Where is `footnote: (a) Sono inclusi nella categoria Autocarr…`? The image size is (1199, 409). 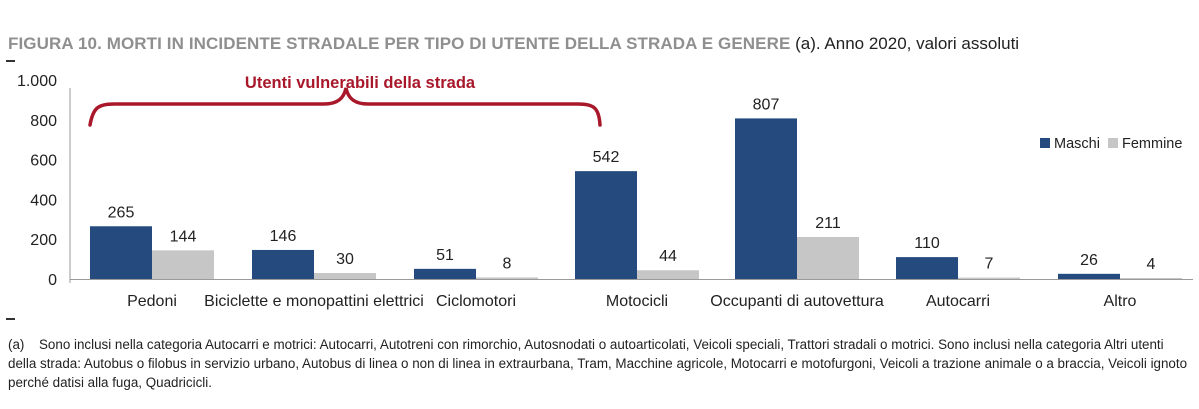
footnote: (a) Sono inclusi nella categoria Autocarr… is located at coordinates (600, 363).